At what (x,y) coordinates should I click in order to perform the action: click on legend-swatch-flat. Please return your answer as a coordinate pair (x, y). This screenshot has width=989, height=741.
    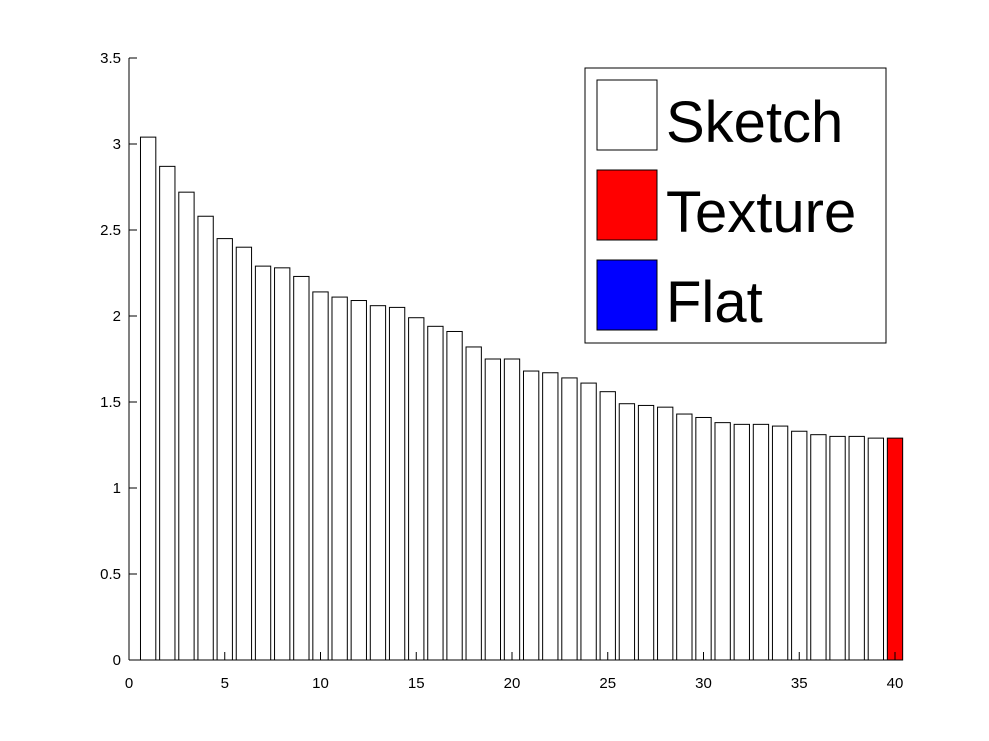
    Looking at the image, I should click on (627, 295).